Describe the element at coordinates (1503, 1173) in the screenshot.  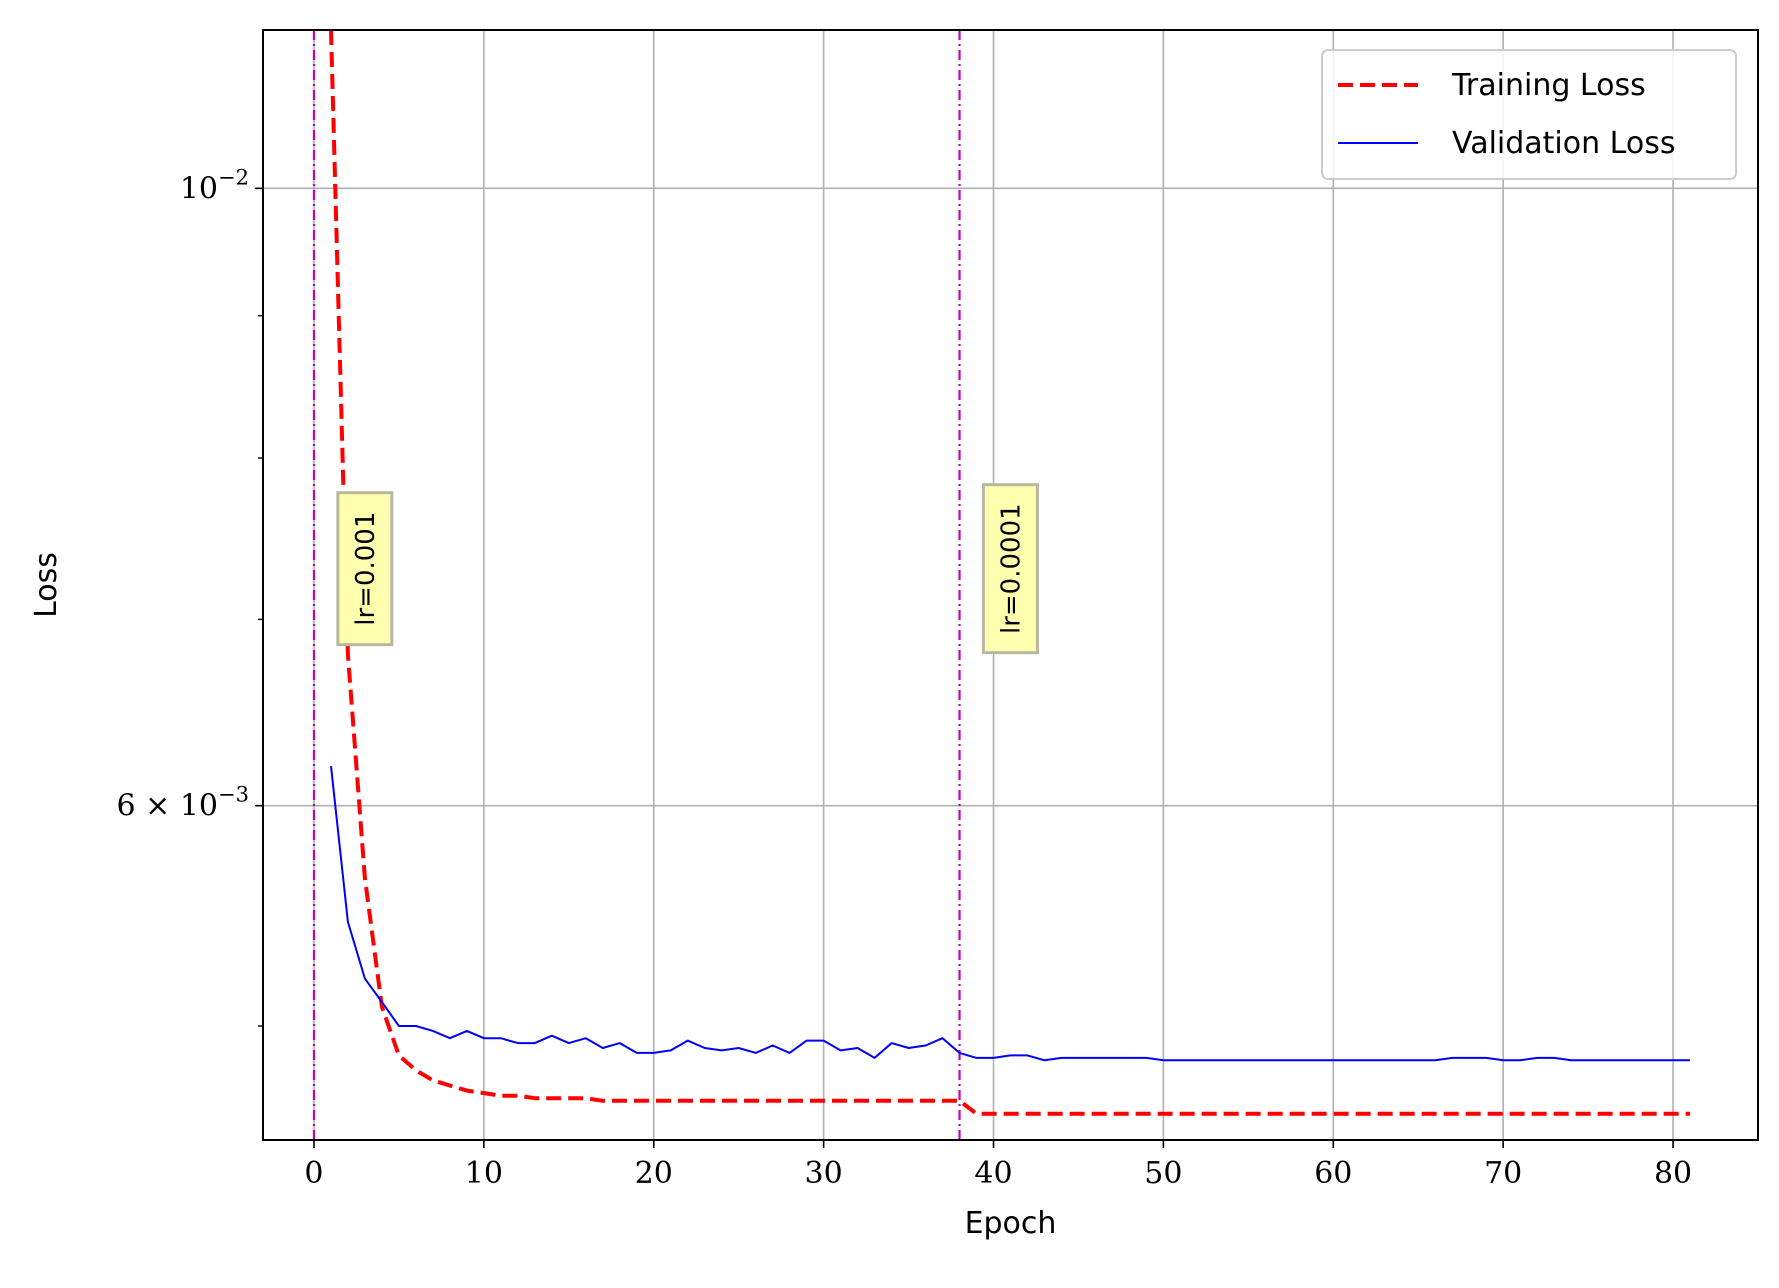
I see `x-tick-label: 70` at that location.